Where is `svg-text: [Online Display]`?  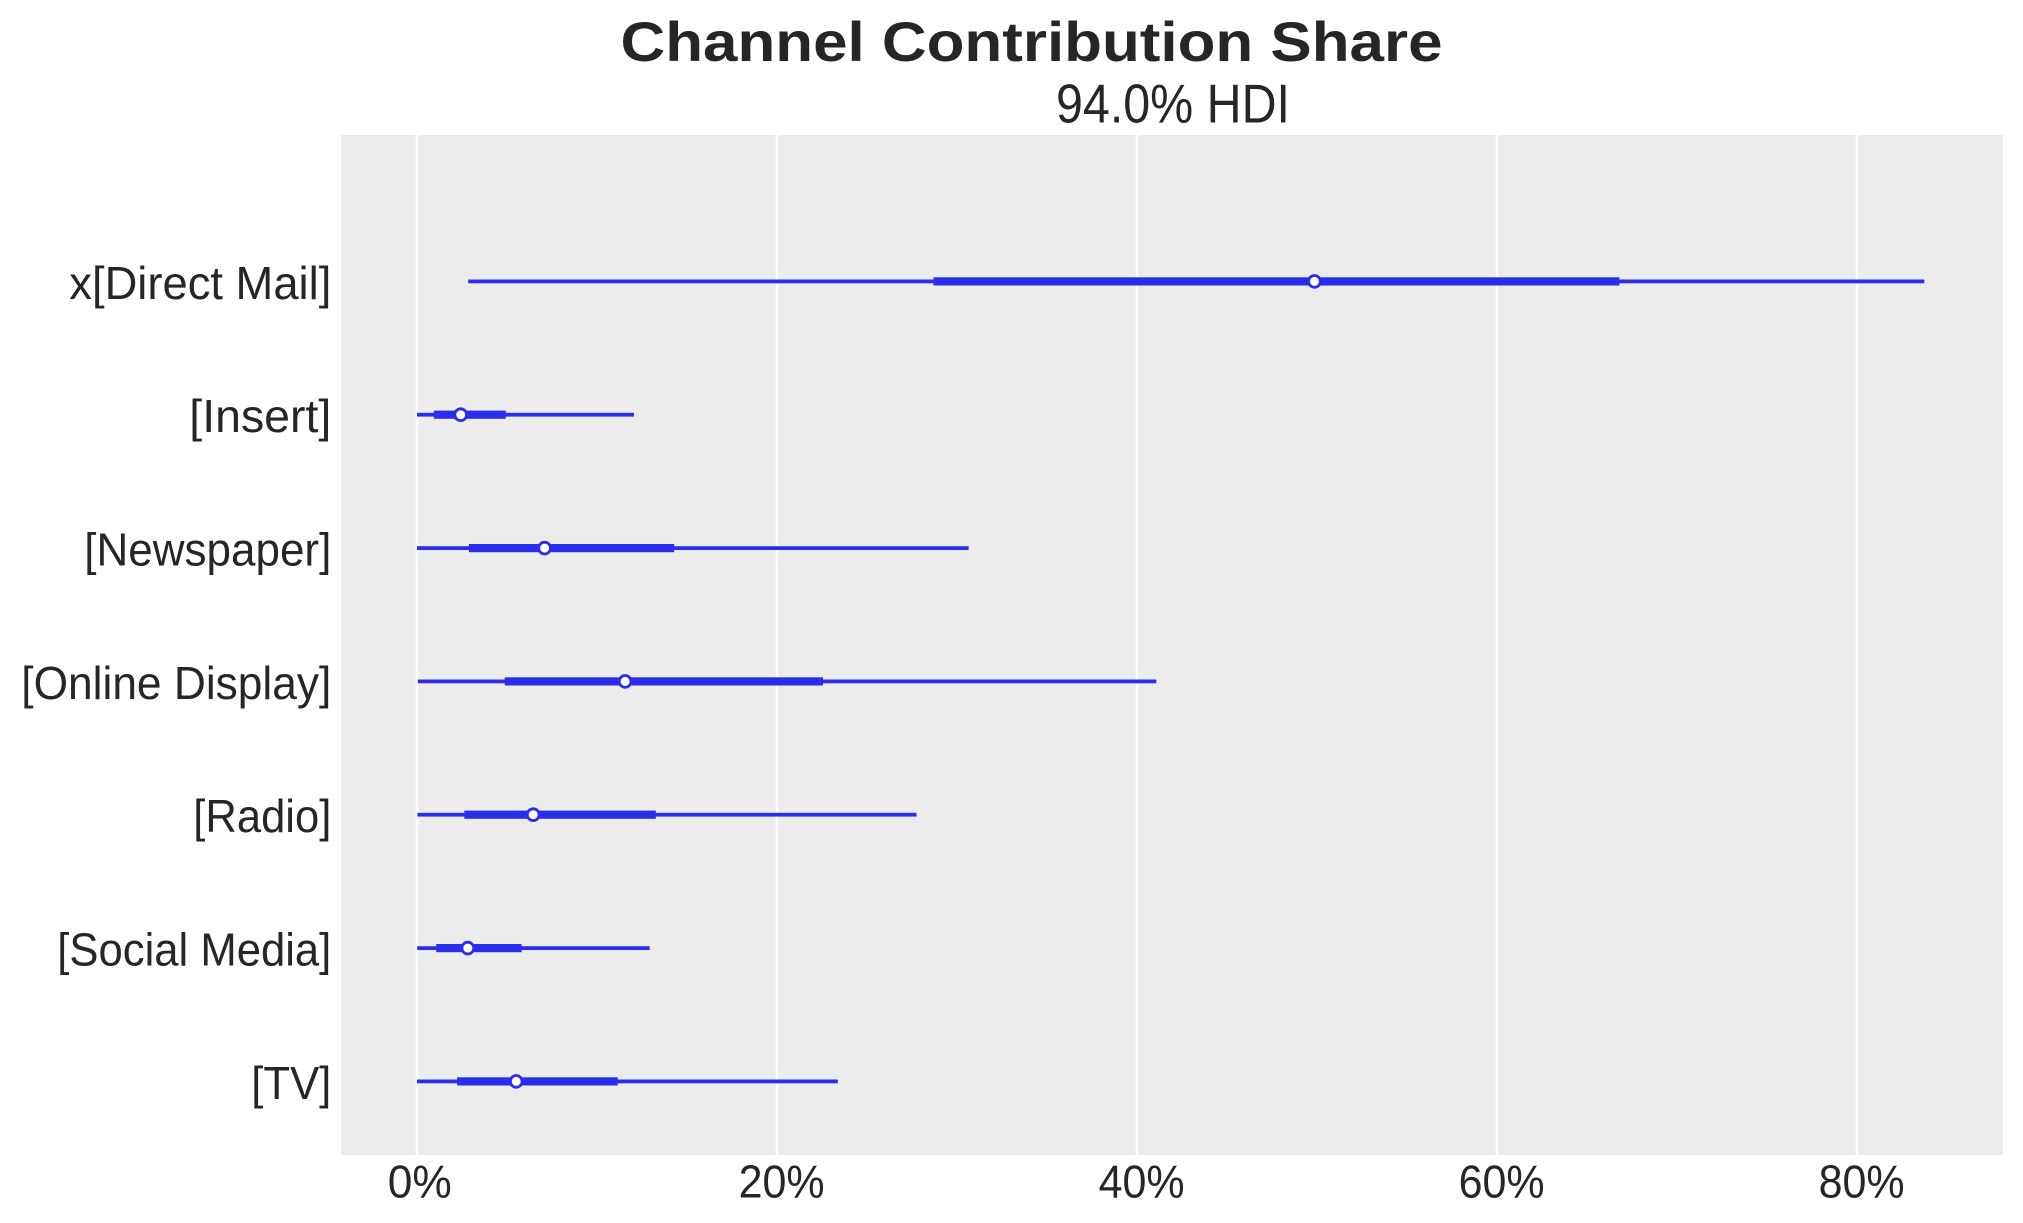 svg-text: [Online Display] is located at coordinates (176, 683).